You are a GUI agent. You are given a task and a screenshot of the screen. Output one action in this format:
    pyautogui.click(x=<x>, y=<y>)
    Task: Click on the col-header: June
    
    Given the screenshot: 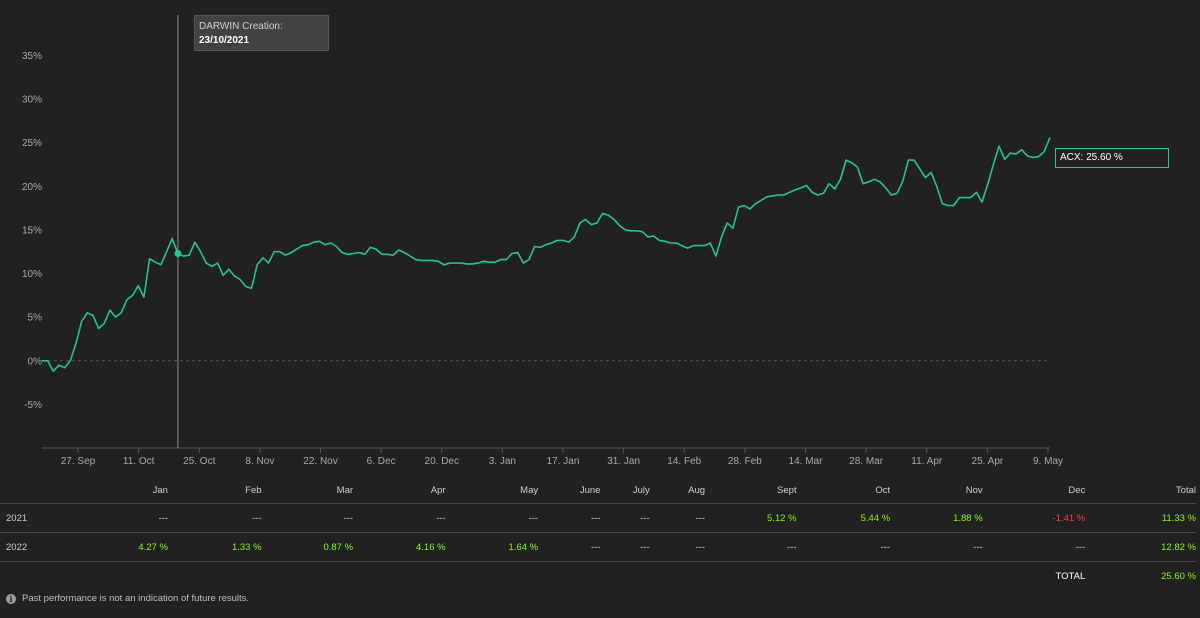 What is the action you would take?
    pyautogui.click(x=590, y=490)
    